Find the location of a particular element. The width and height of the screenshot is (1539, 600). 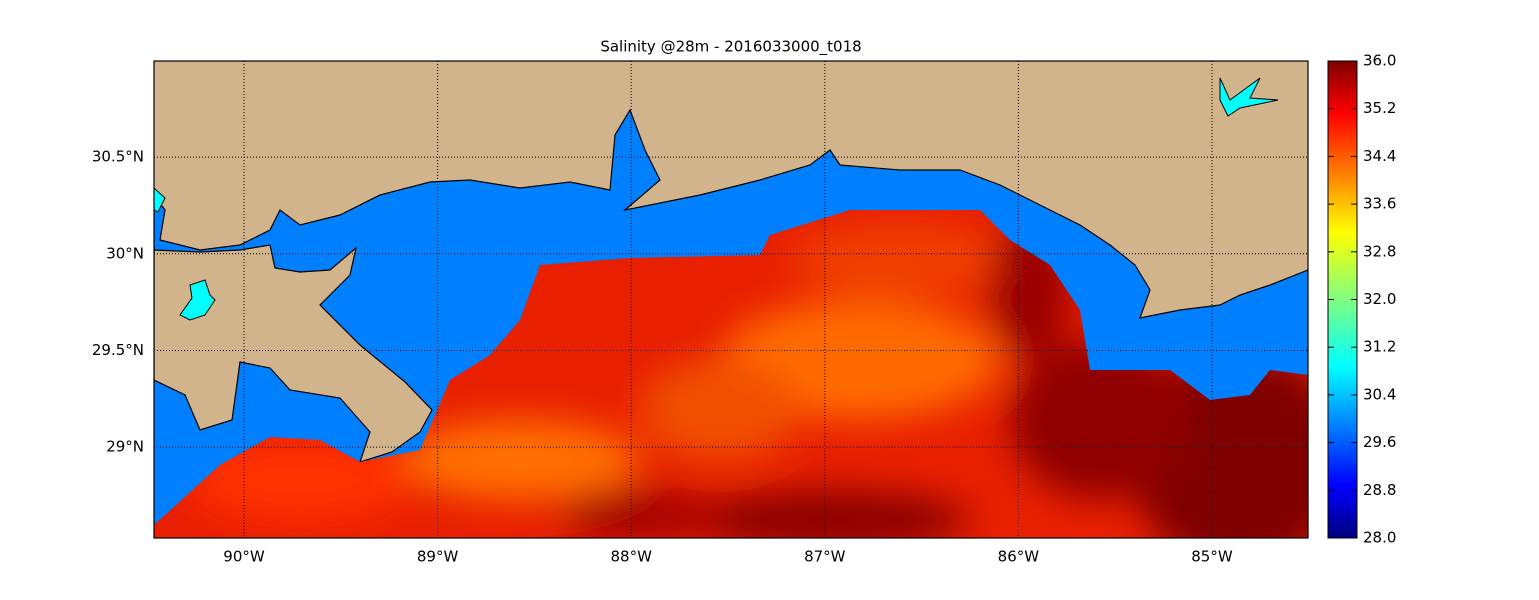

x-tick-label: 86°W is located at coordinates (1019, 557).